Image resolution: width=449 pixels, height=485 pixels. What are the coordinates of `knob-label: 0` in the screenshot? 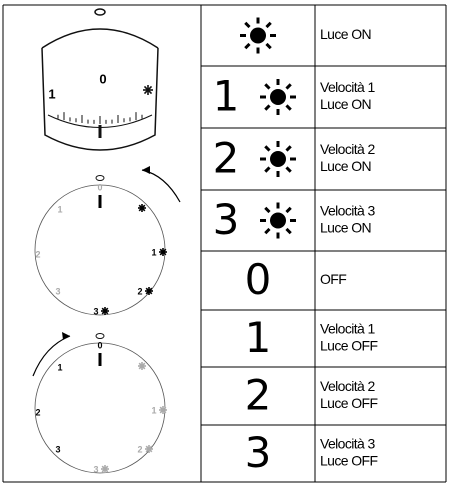 It's located at (102, 78).